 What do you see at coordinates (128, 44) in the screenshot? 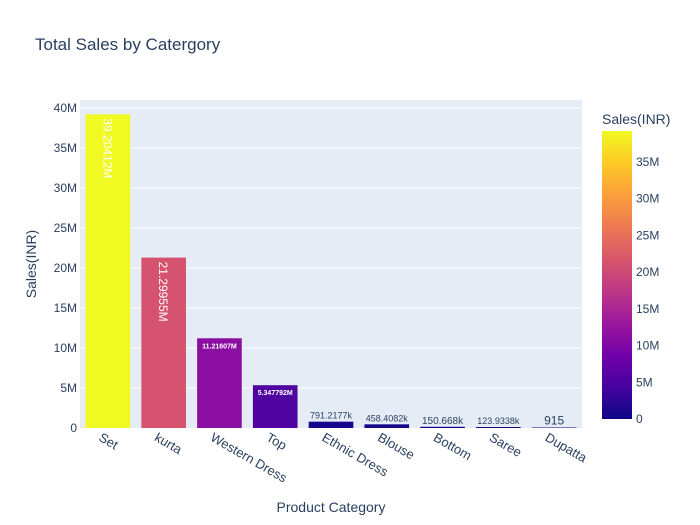
I see `chart-title: Total Sales by Catergory` at bounding box center [128, 44].